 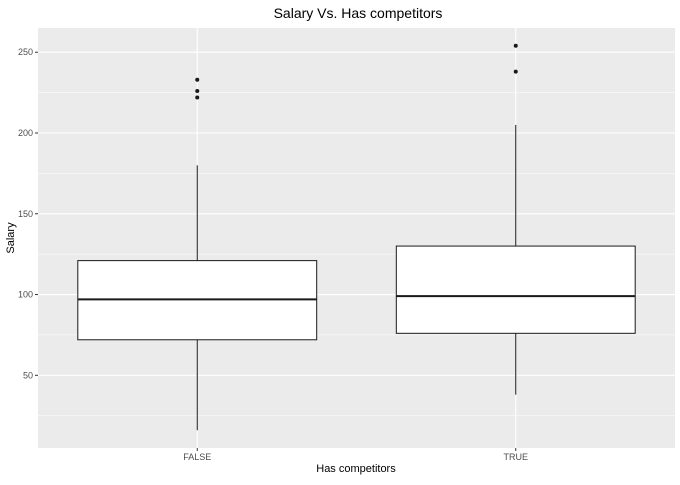 What do you see at coordinates (25, 133) in the screenshot?
I see `y-tick-label: 200` at bounding box center [25, 133].